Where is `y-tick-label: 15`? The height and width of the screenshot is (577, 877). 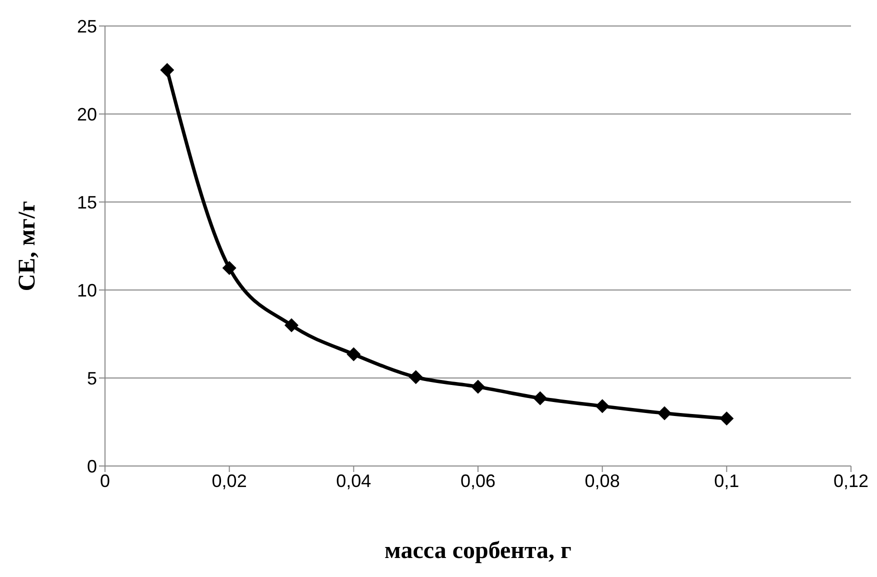
y-tick-label: 15 is located at coordinates (86, 202).